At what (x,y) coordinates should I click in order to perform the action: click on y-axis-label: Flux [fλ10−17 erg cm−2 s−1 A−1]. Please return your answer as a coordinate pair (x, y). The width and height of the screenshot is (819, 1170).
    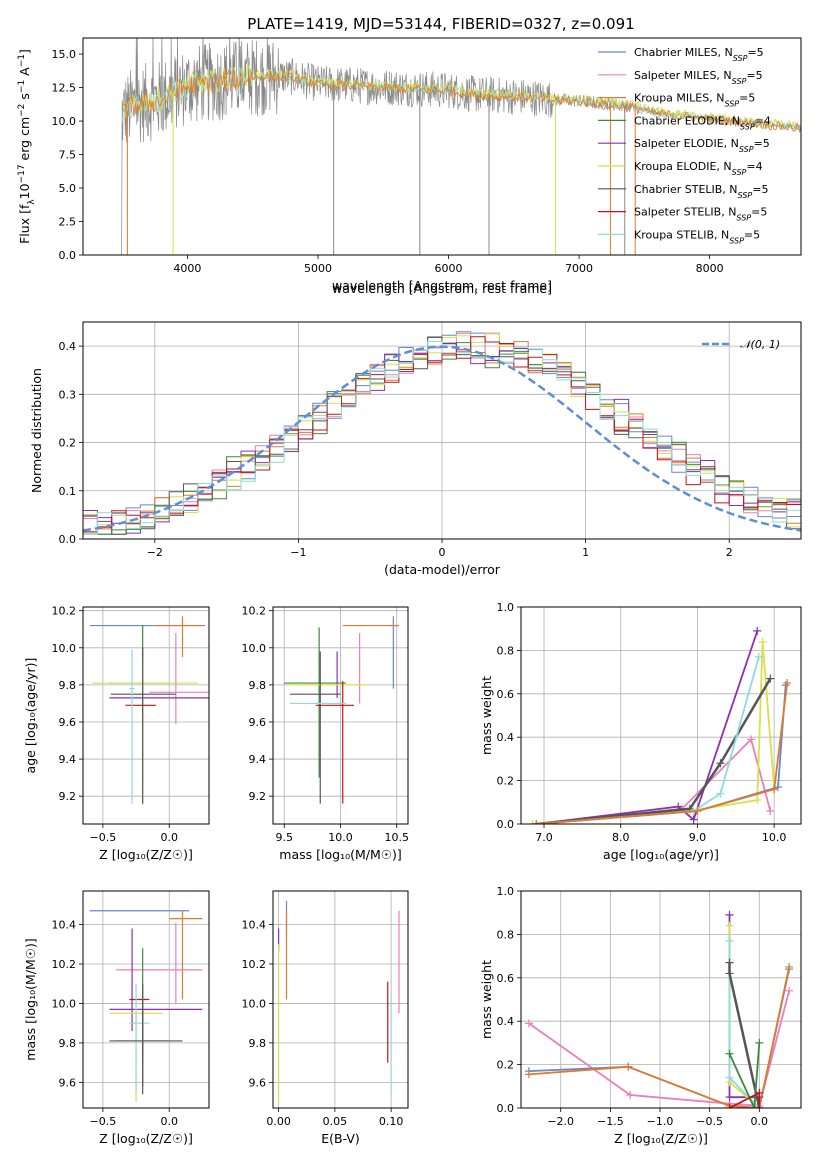
    Looking at the image, I should click on (27, 146).